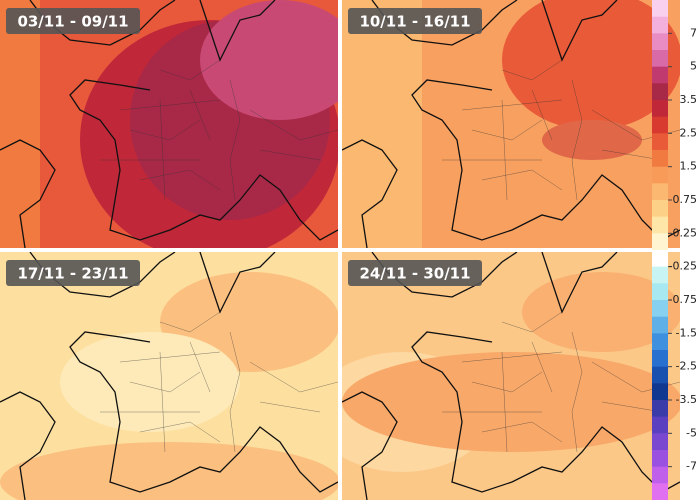  What do you see at coordinates (691, 466) in the screenshot?
I see `legend-label: -7` at bounding box center [691, 466].